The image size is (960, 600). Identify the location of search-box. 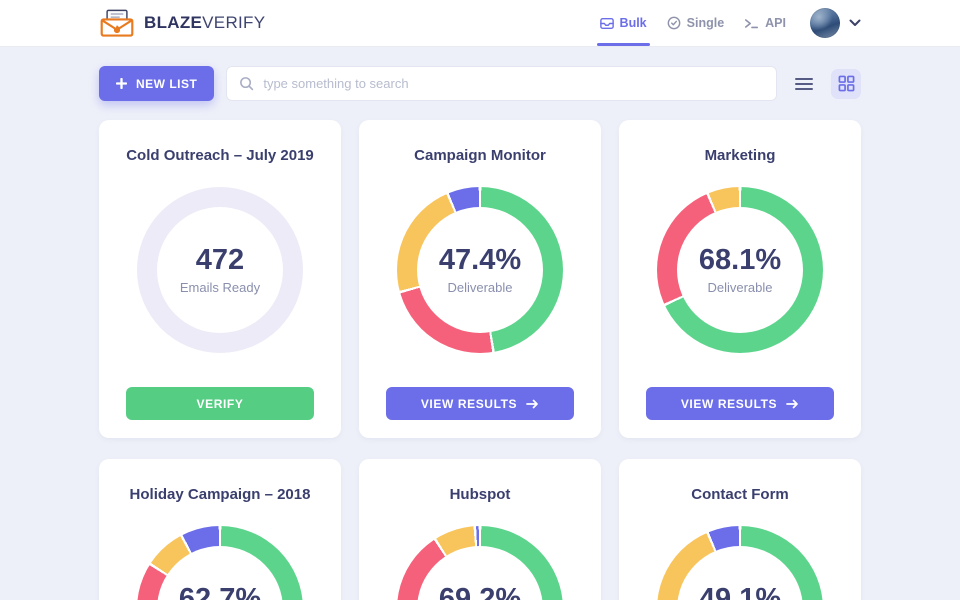
(501, 83).